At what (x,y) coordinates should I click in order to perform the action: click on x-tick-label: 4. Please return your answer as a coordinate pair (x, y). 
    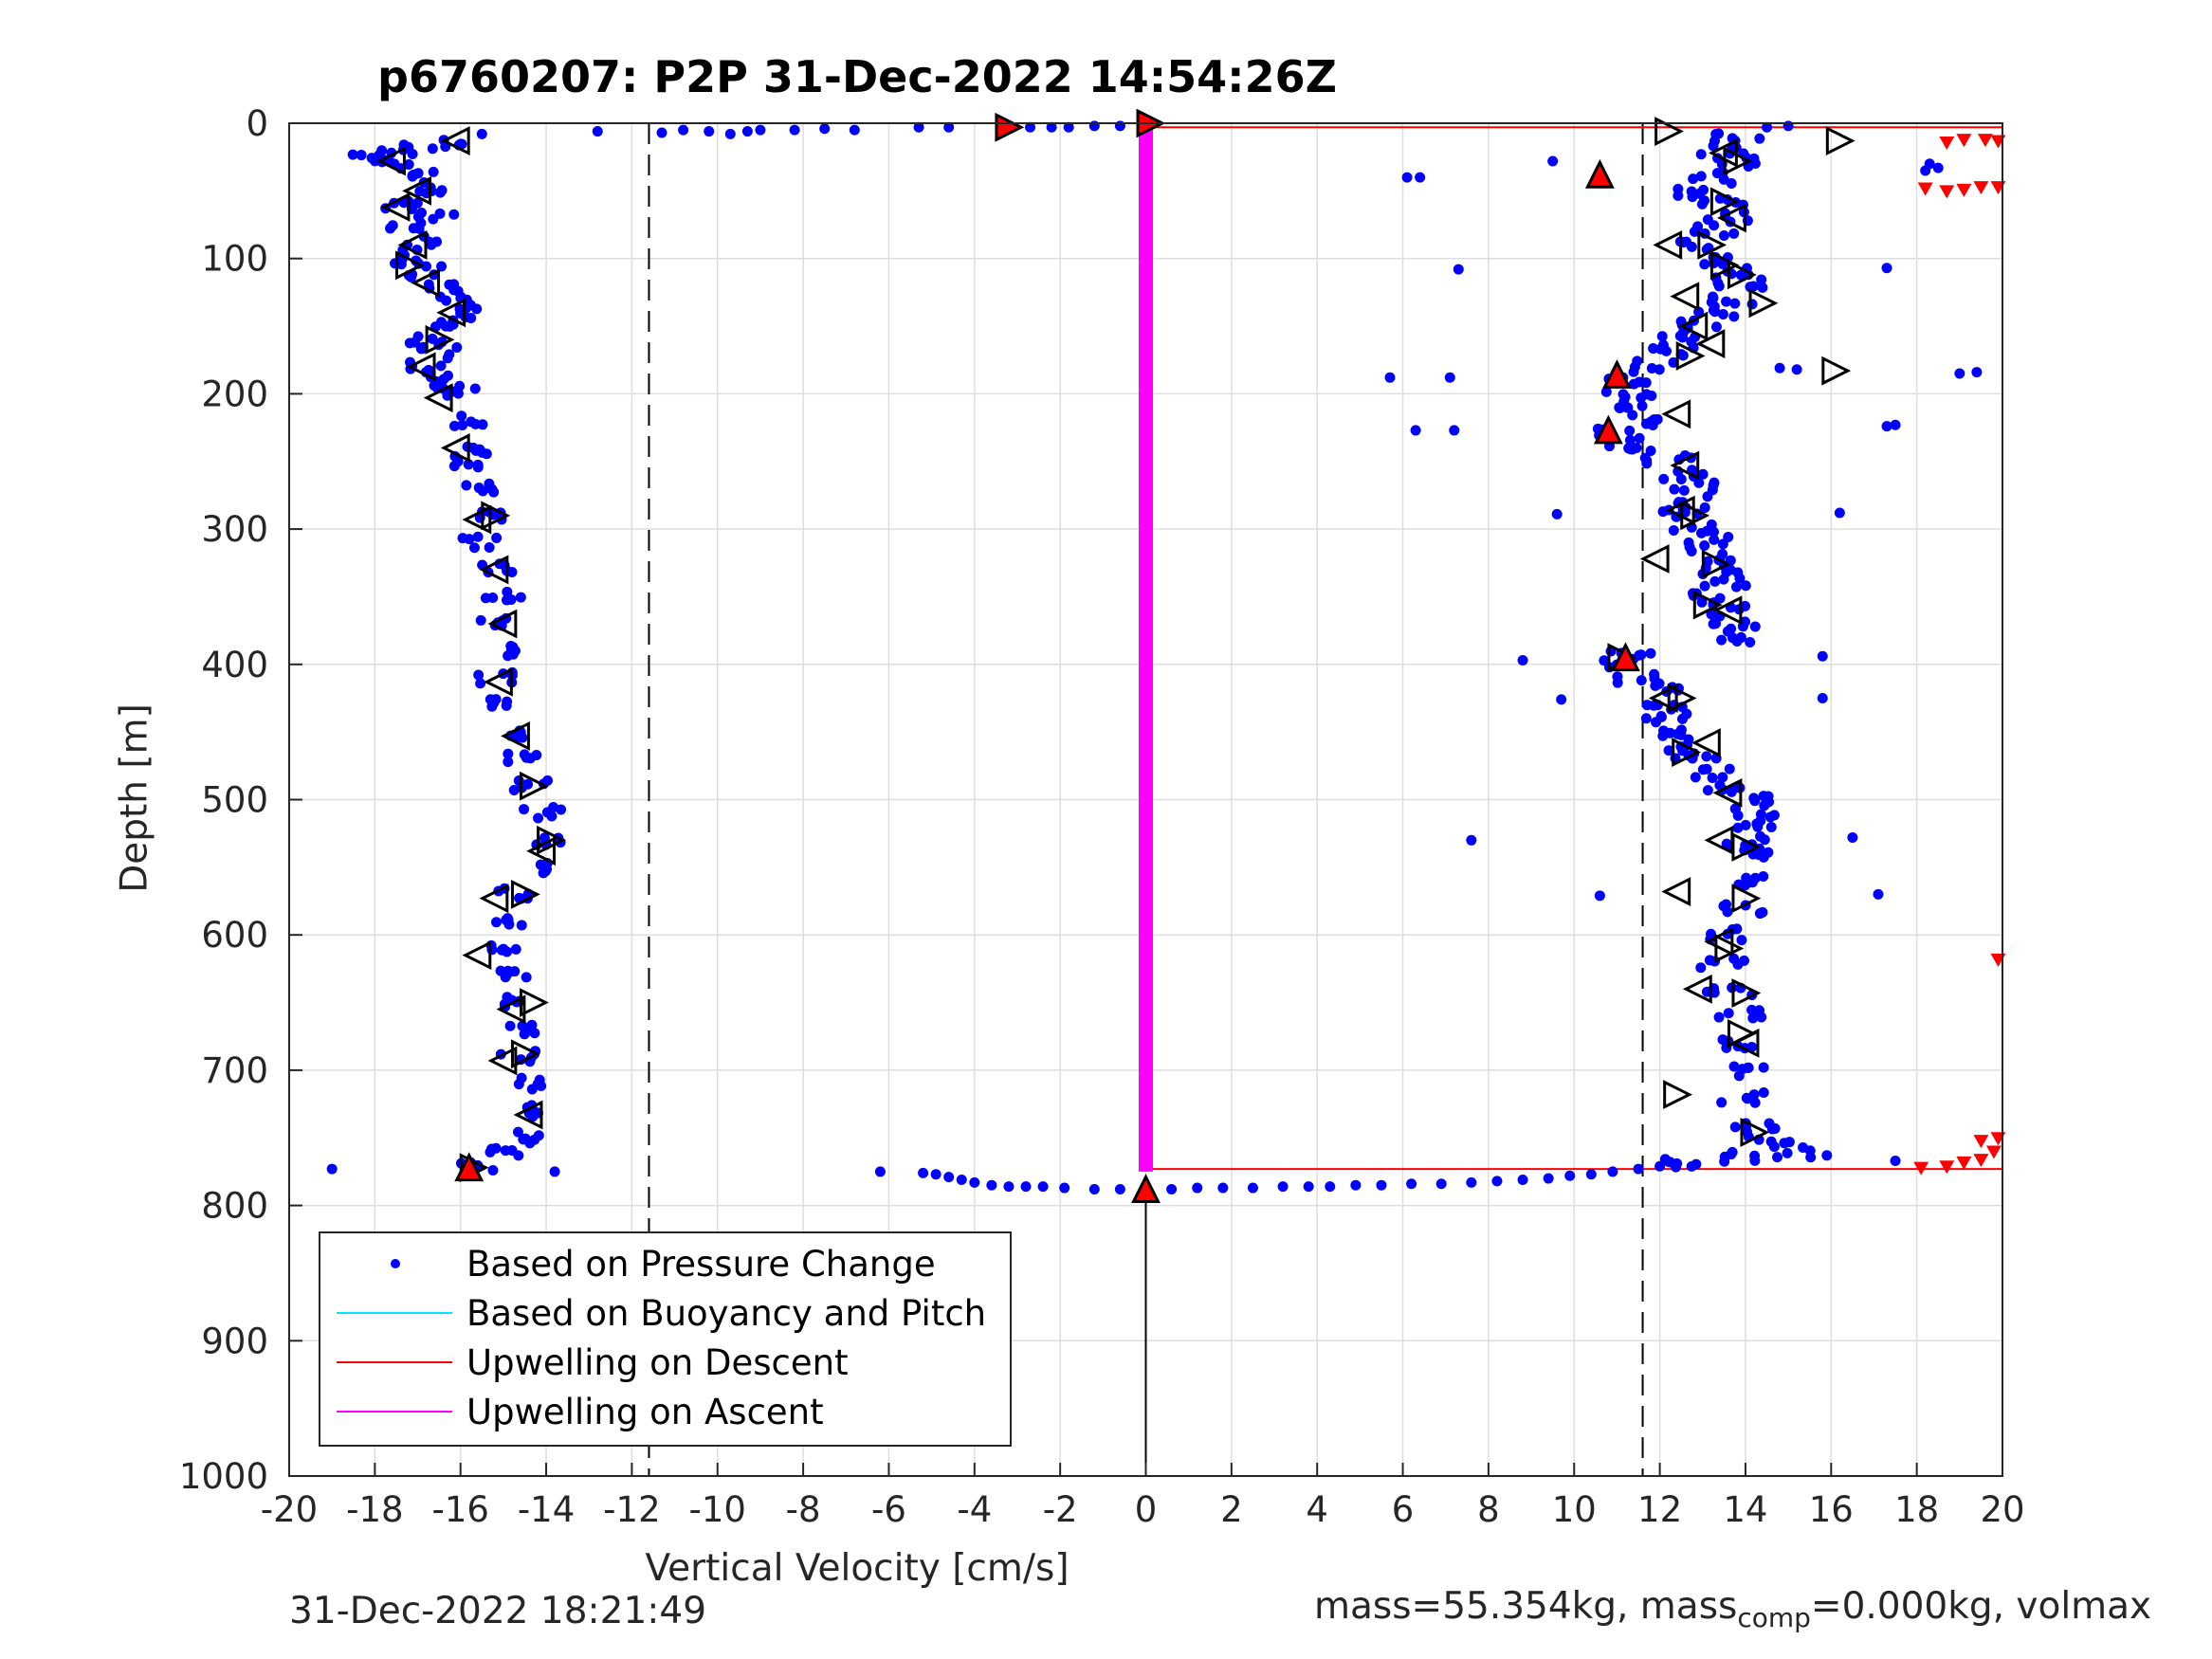
    Looking at the image, I should click on (1317, 1509).